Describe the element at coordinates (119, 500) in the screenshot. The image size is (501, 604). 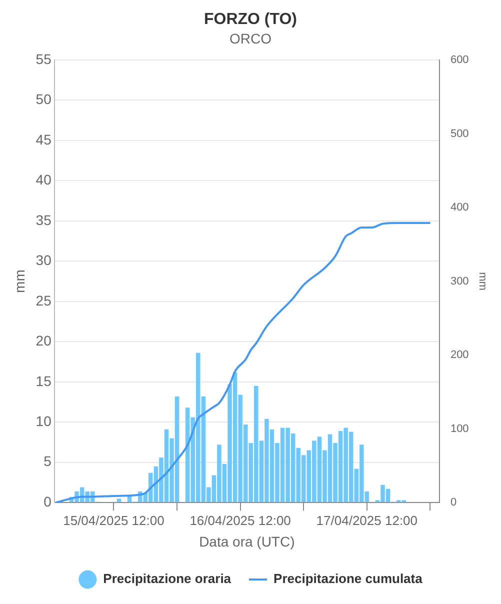
I see `bar` at that location.